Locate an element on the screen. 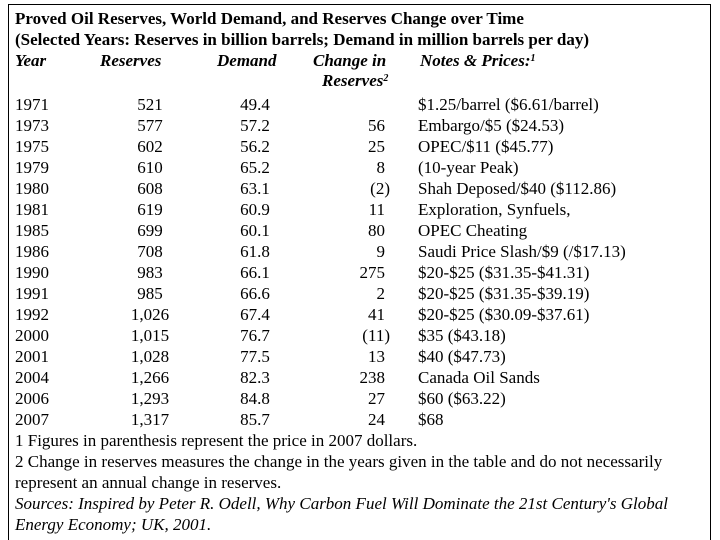 Image resolution: width=720 pixels, height=540 pixels. cell-year: 2000 is located at coordinates (32, 335).